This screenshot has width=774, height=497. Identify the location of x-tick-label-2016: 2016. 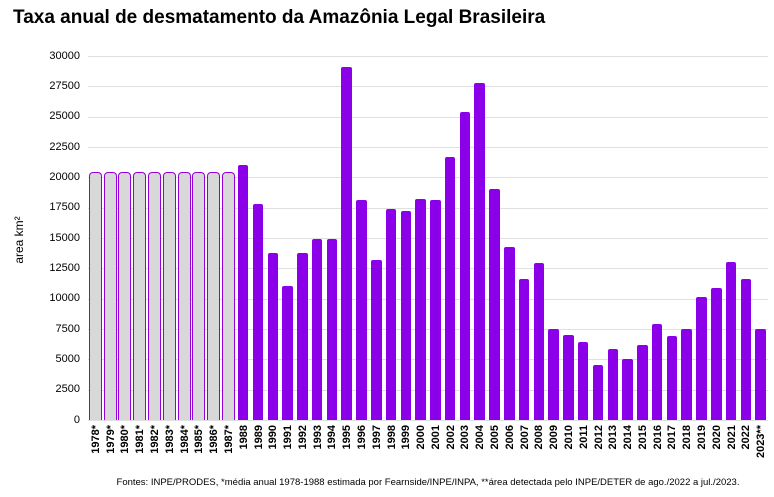
(657, 437).